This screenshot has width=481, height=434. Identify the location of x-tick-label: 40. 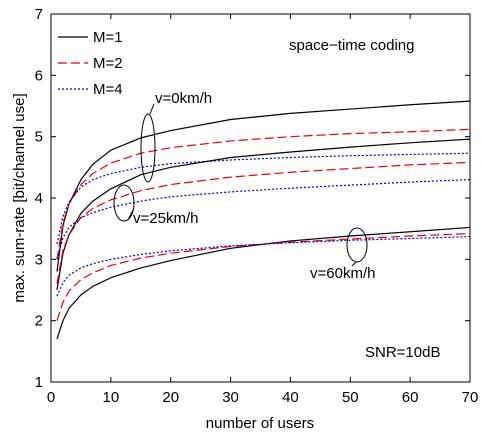
(290, 397).